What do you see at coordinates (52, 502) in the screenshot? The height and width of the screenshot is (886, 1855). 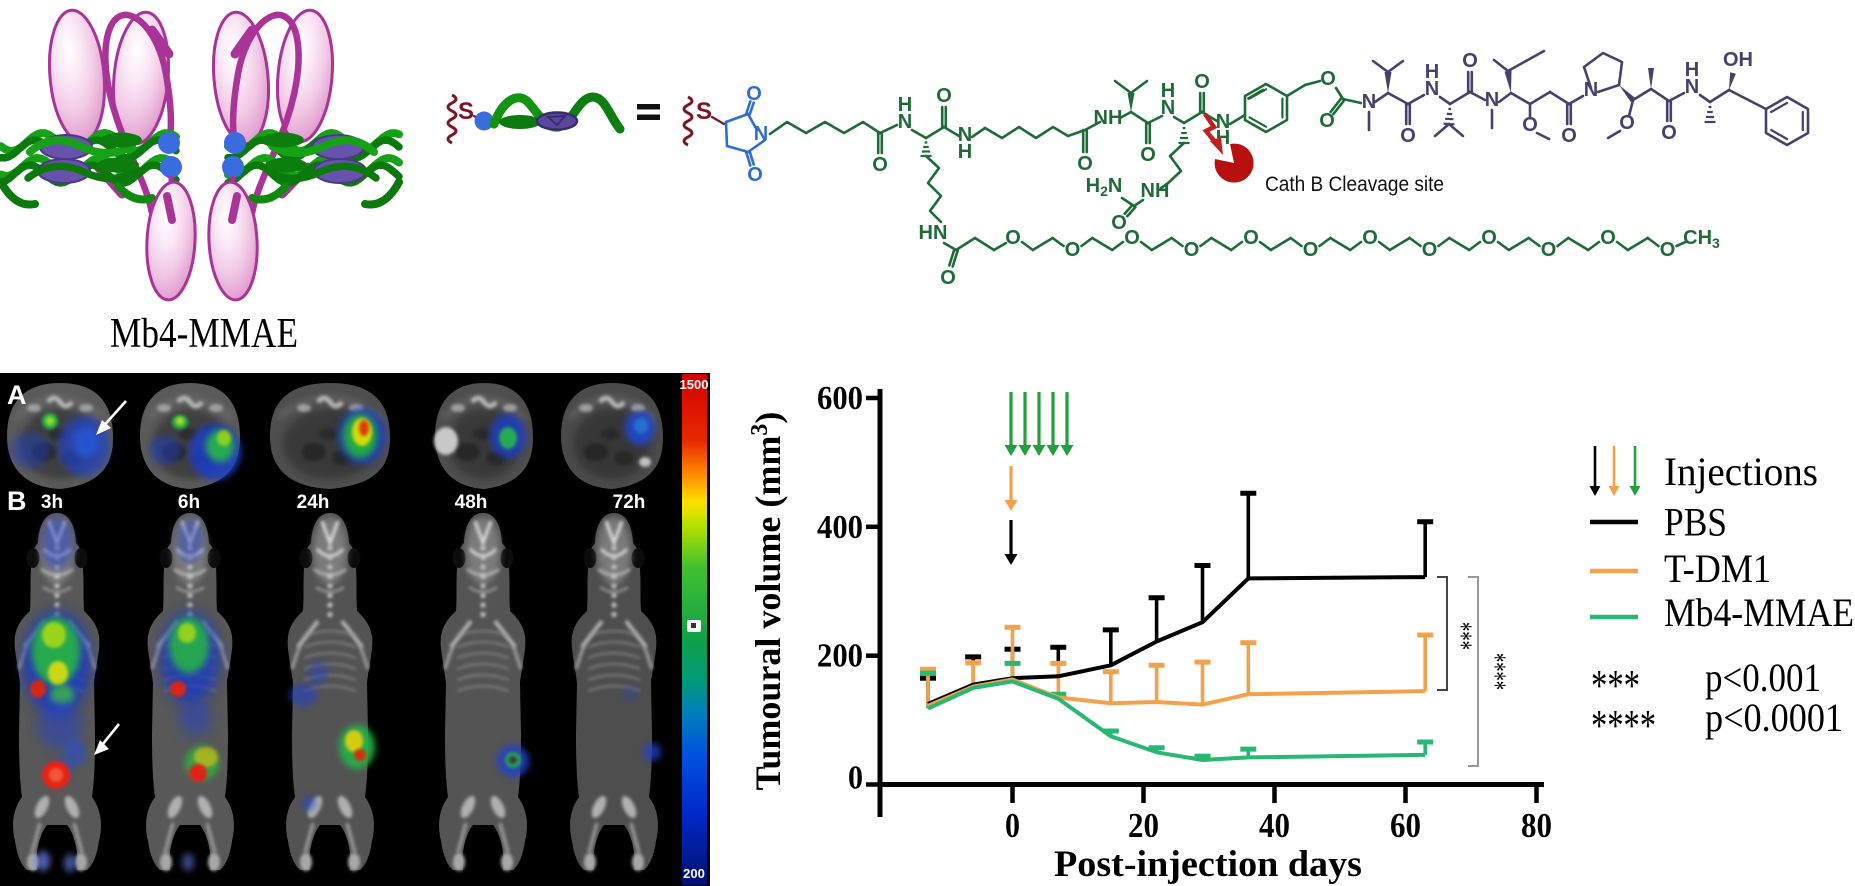 I see `svg-text: 3h` at bounding box center [52, 502].